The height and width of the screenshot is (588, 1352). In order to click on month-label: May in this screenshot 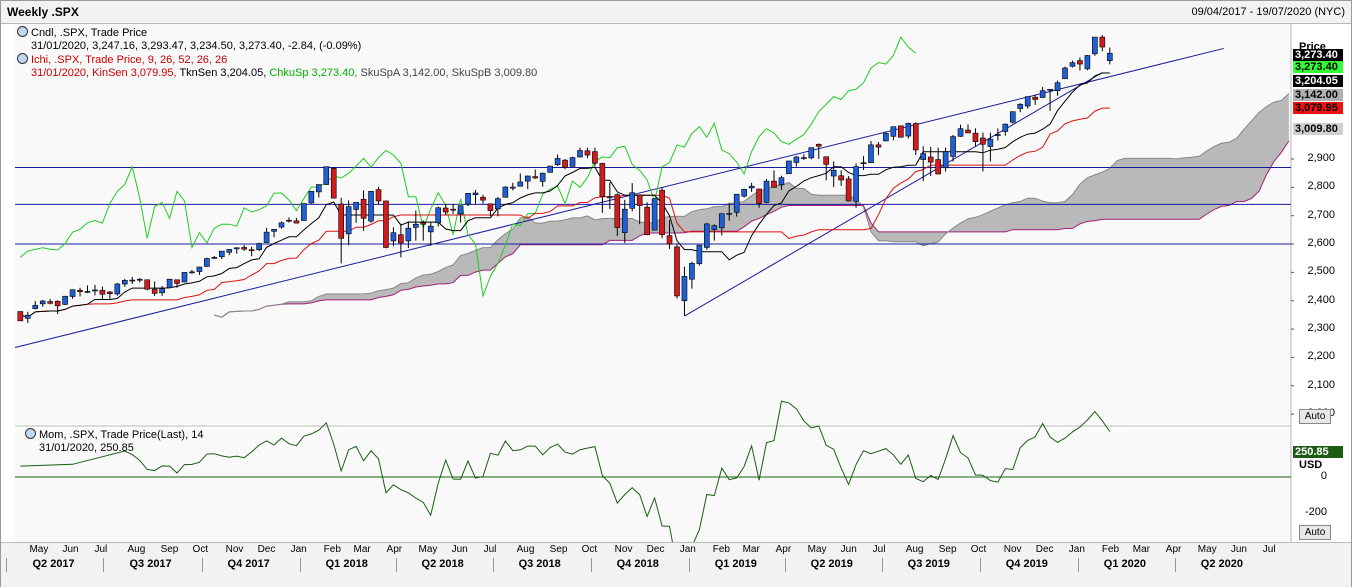, I will do `click(817, 549)`.